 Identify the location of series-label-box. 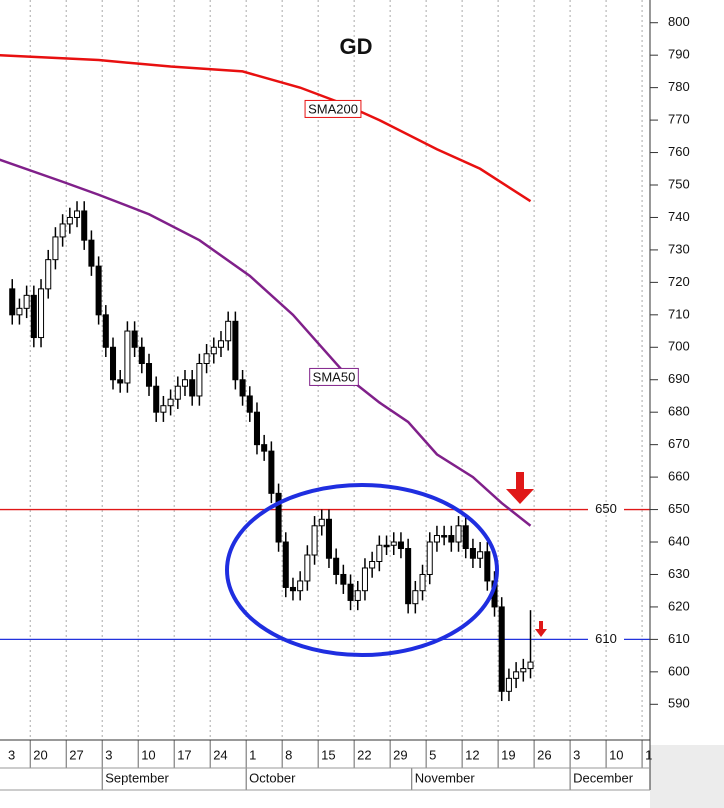
(334, 376).